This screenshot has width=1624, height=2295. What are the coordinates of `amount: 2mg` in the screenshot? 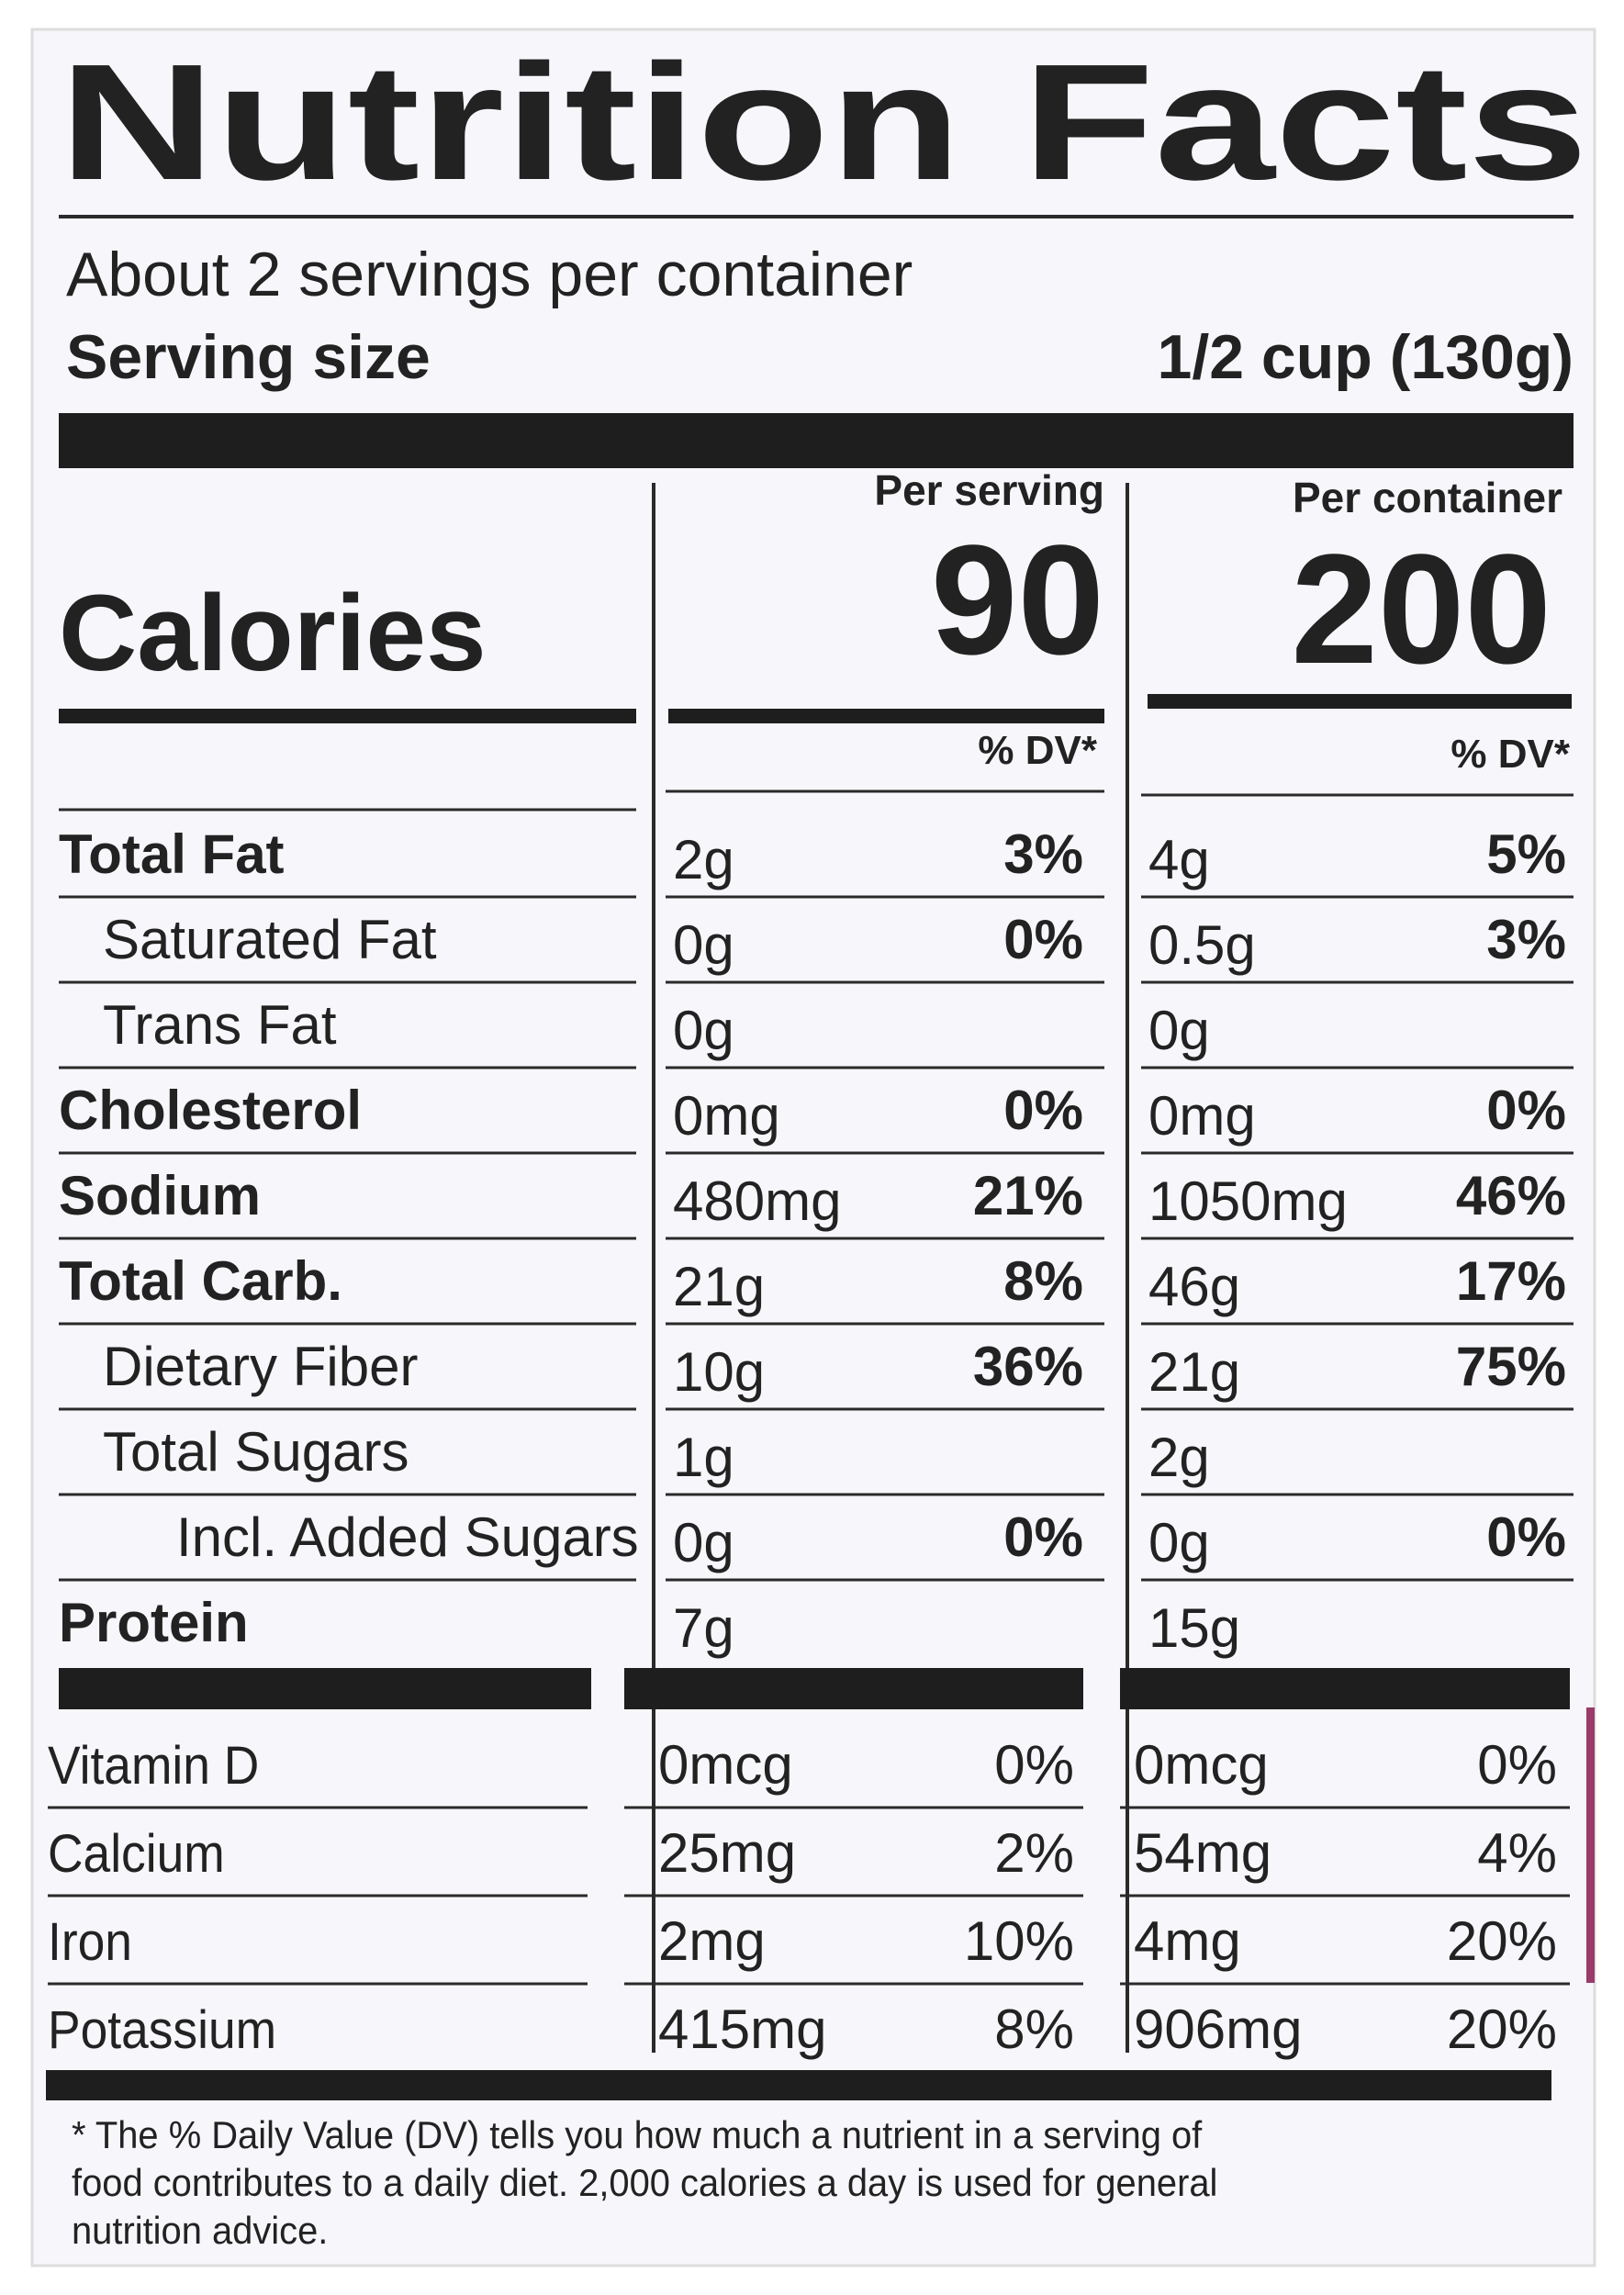 It's located at (712, 1941).